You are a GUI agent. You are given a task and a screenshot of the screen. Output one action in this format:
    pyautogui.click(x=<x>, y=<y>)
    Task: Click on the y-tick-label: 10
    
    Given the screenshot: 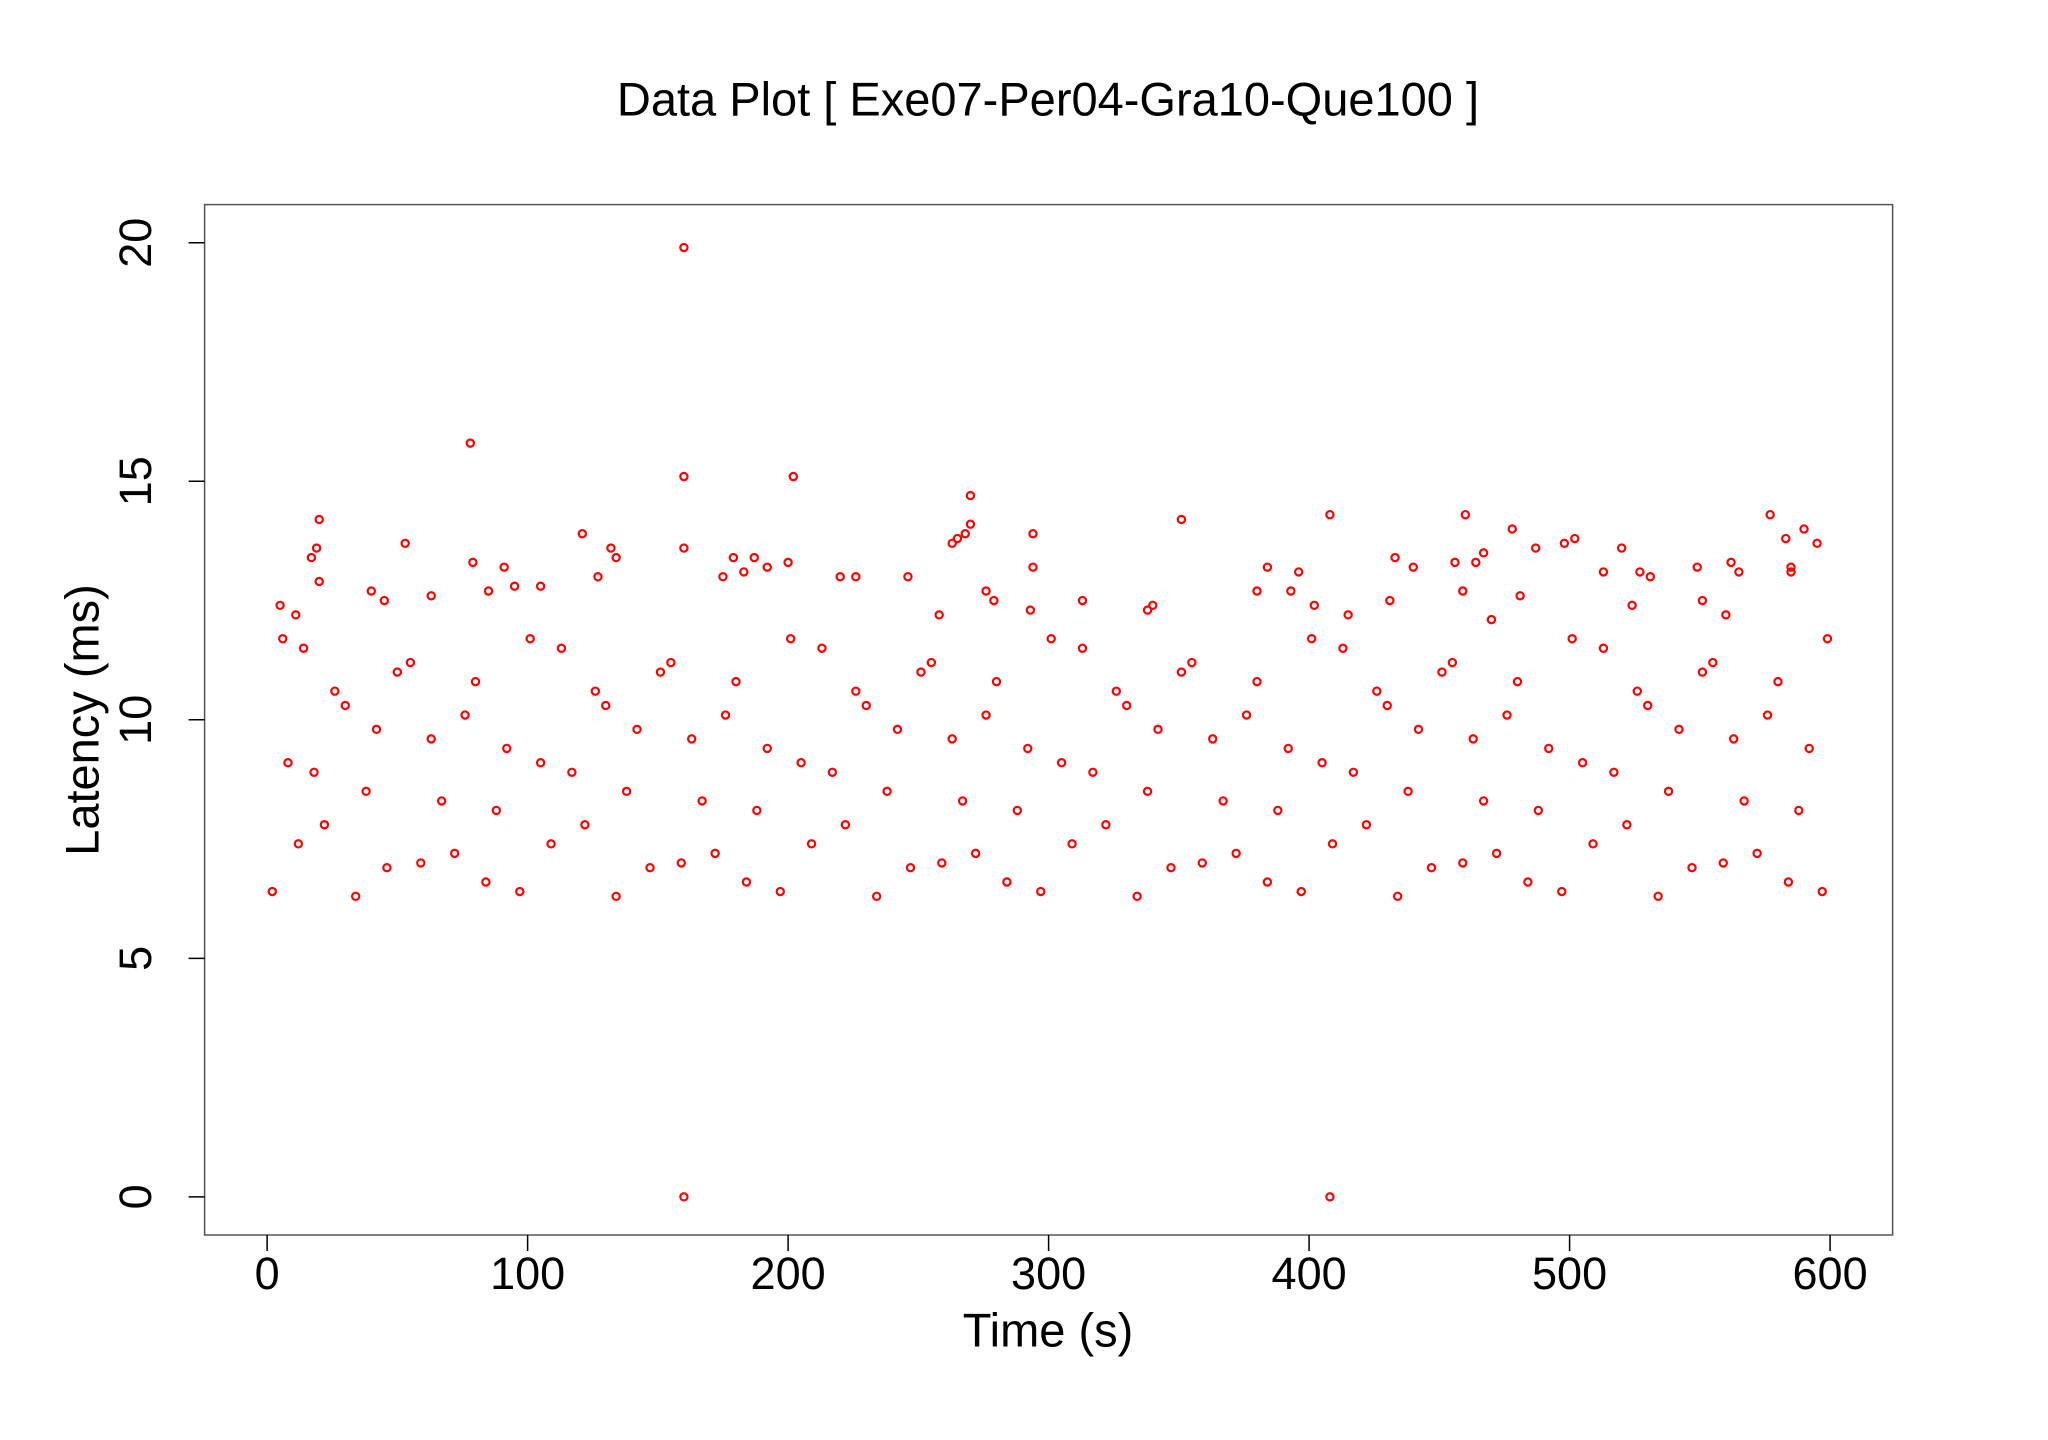 What is the action you would take?
    pyautogui.click(x=135, y=720)
    